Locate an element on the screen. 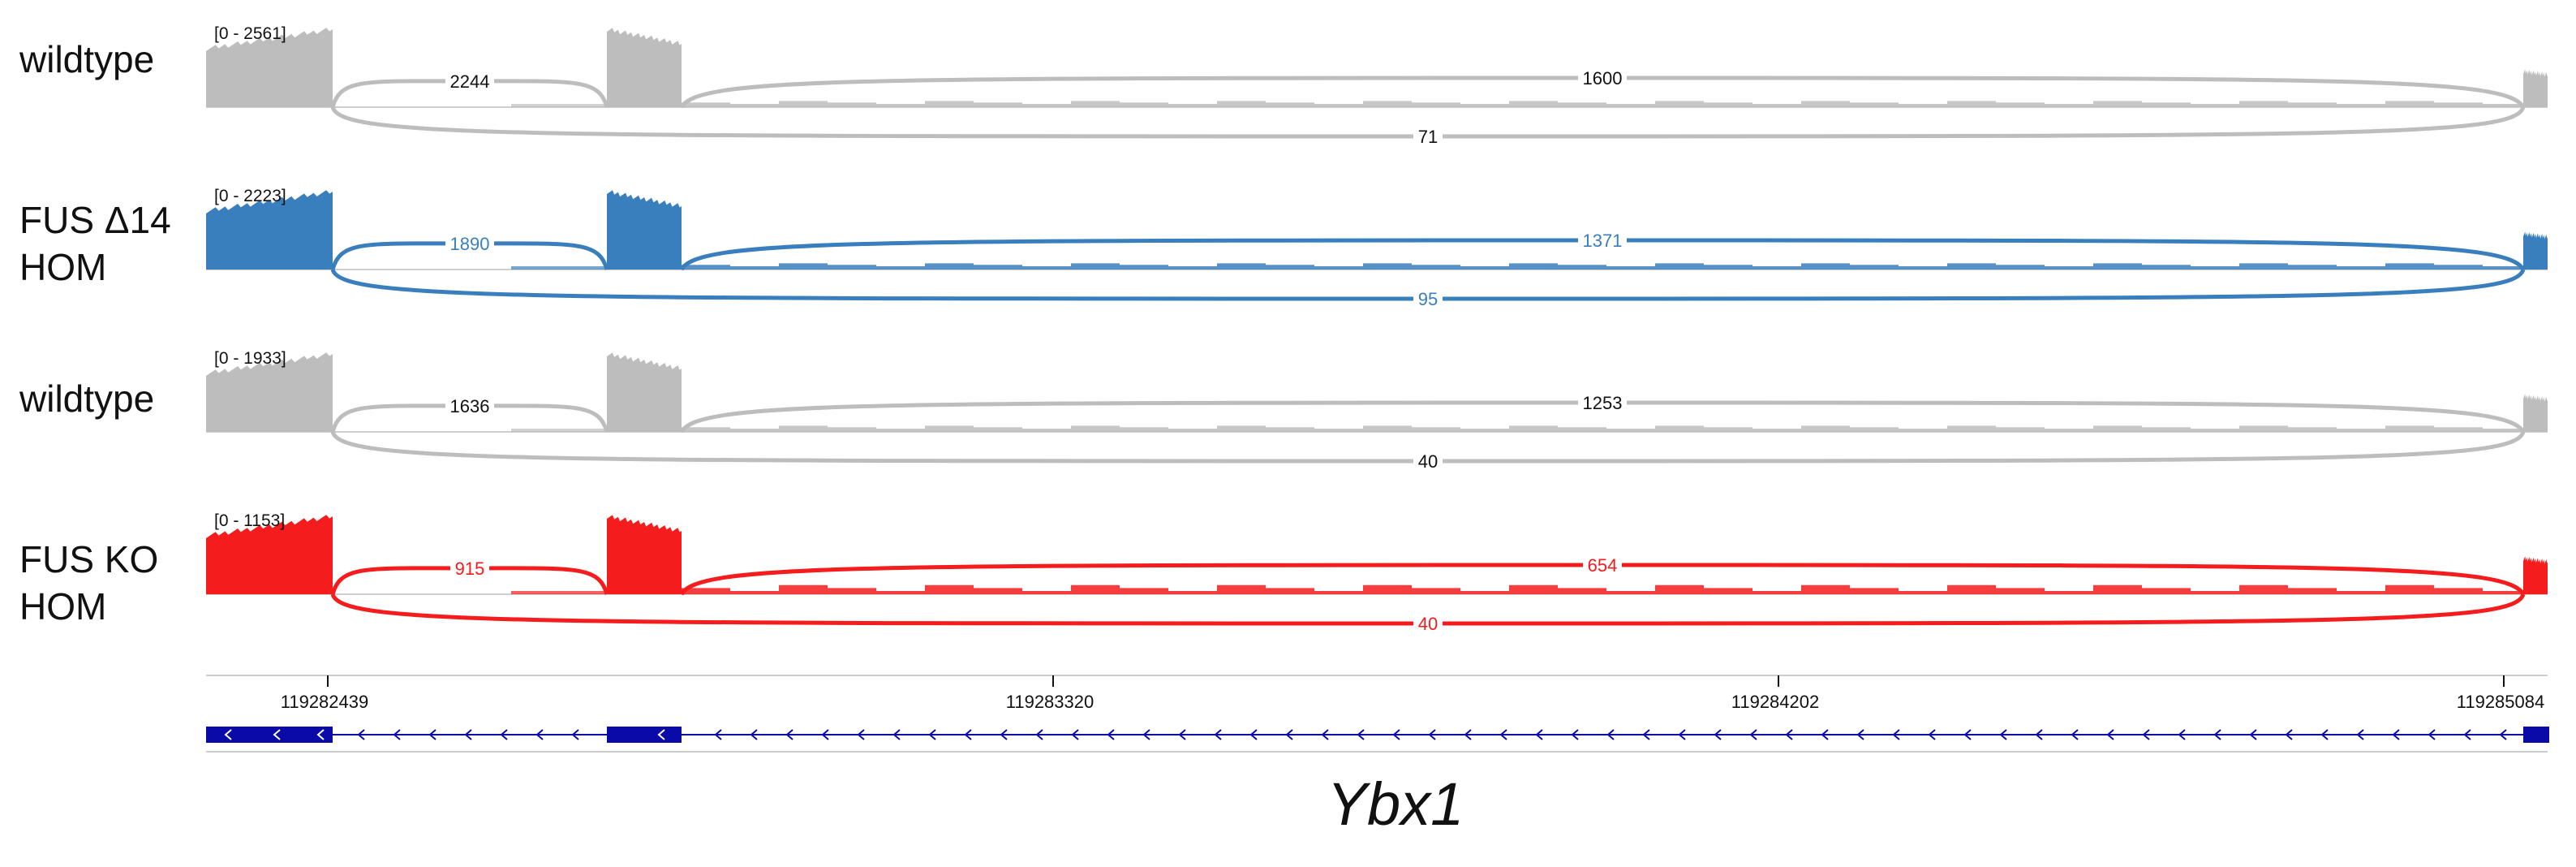  junction-count-j1: 1636 is located at coordinates (470, 406).